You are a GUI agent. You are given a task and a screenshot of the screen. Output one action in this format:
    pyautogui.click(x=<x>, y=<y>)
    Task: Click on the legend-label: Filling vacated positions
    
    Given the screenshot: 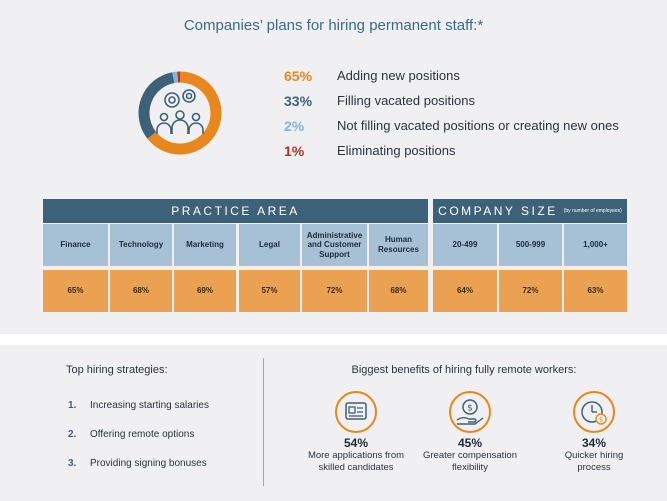 What is the action you would take?
    pyautogui.click(x=406, y=100)
    